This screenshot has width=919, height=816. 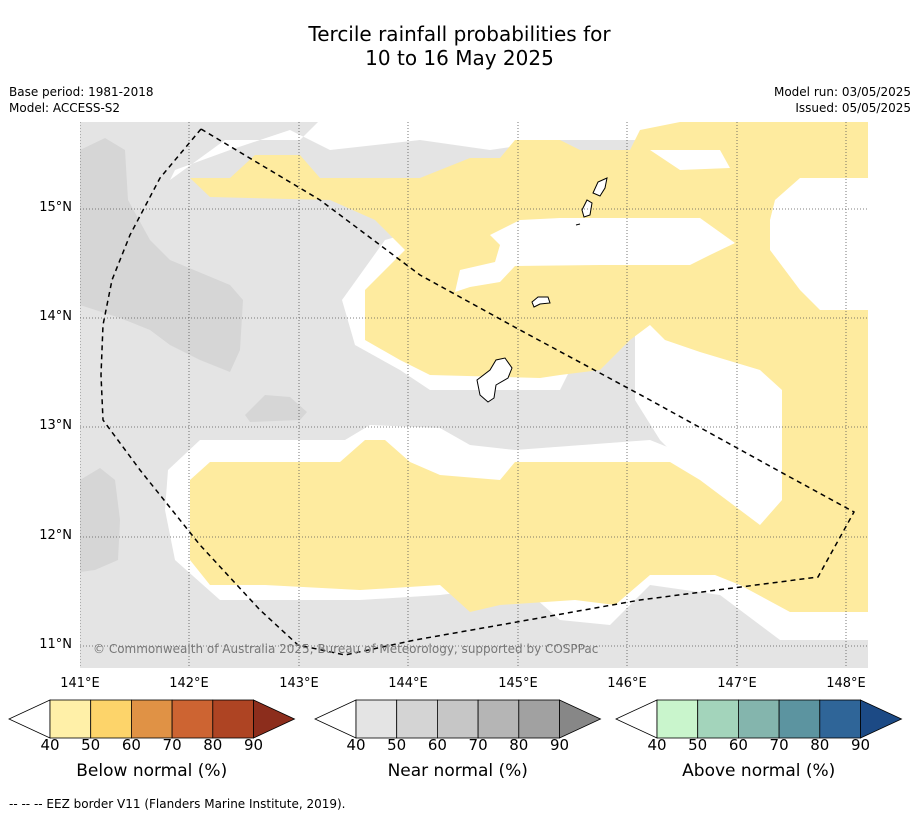 I want to click on lat-tick-11n: 11°N, so click(x=55, y=644).